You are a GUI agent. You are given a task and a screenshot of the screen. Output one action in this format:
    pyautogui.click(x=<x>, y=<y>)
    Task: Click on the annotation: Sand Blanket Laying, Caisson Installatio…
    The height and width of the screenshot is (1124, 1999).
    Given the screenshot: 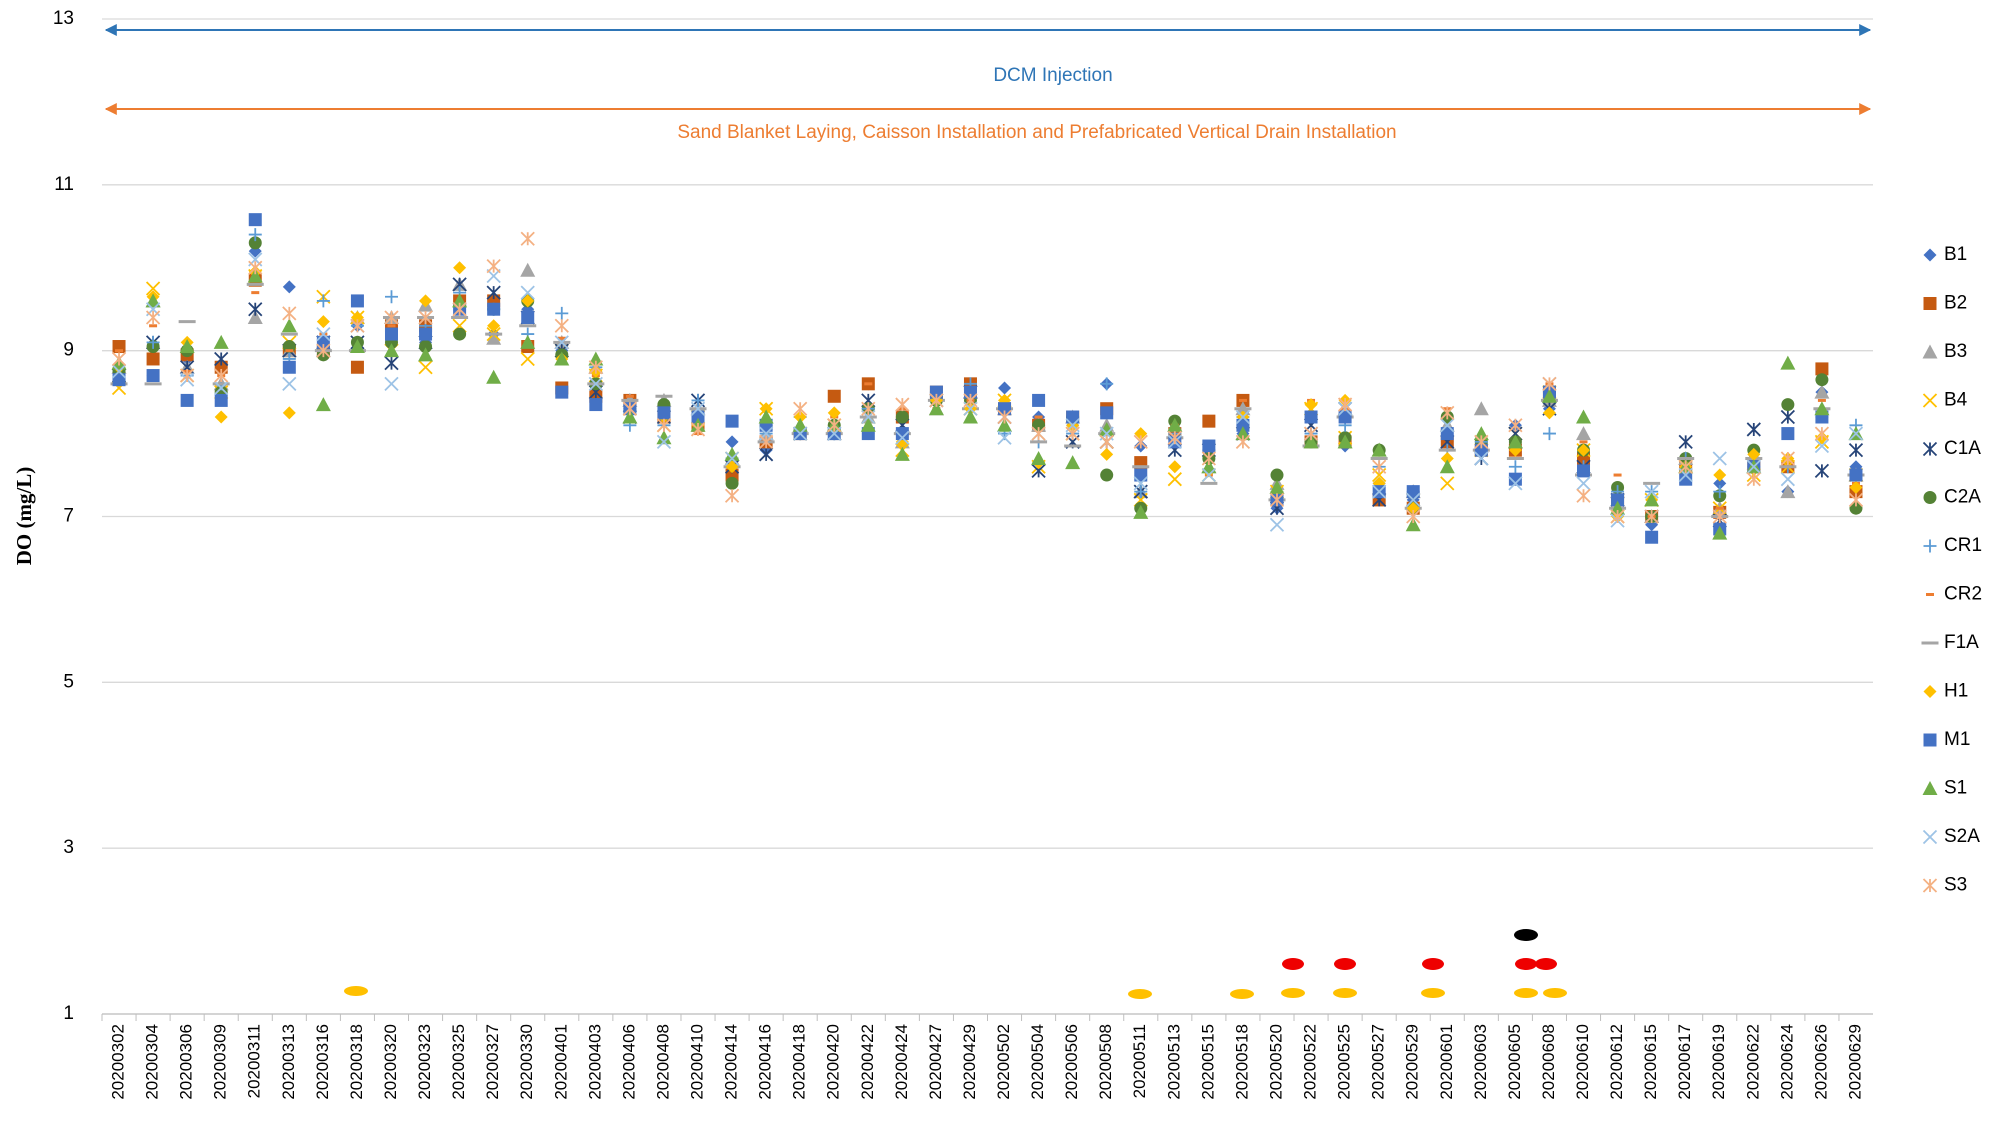 What is the action you would take?
    pyautogui.click(x=1036, y=132)
    